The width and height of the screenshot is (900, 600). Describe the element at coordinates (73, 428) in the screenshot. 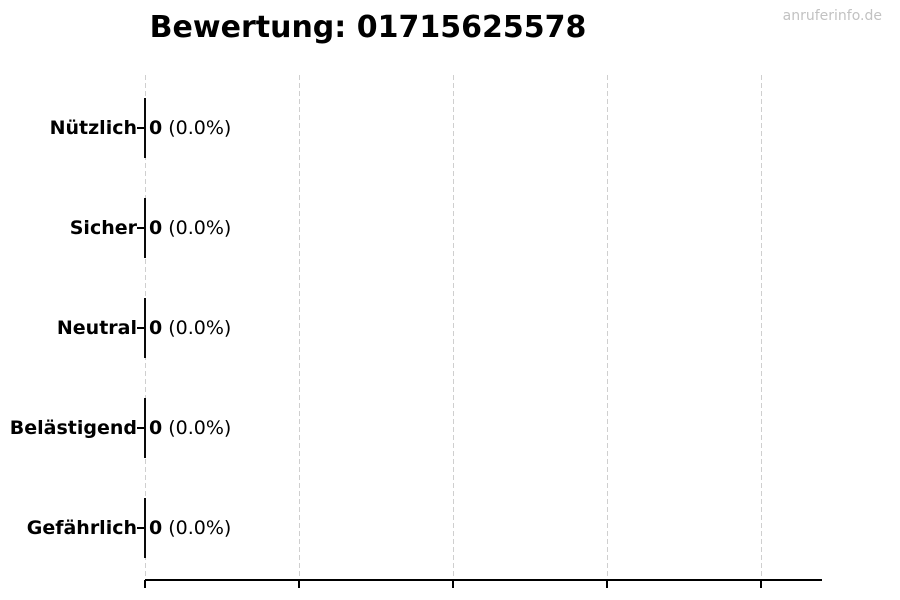

I see `category-label: Belästigend` at that location.